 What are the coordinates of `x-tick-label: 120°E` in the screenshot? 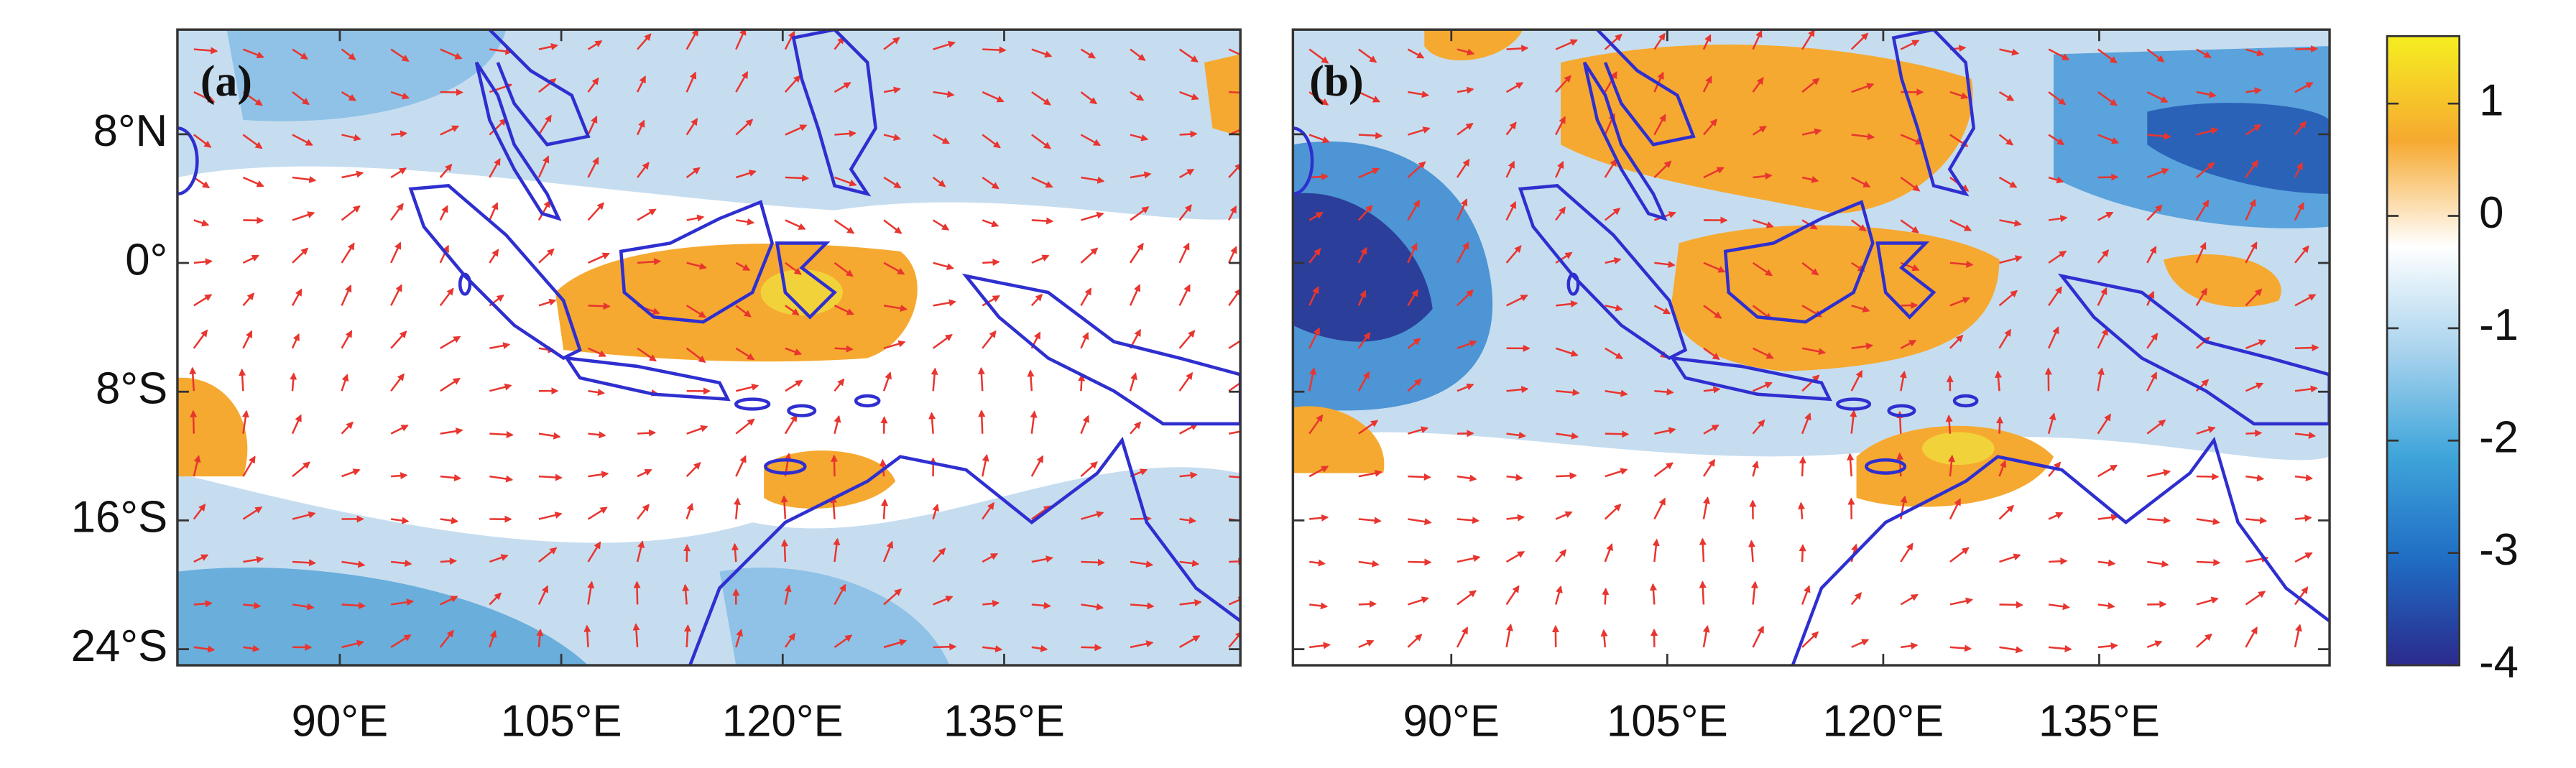 It's located at (1883, 721).